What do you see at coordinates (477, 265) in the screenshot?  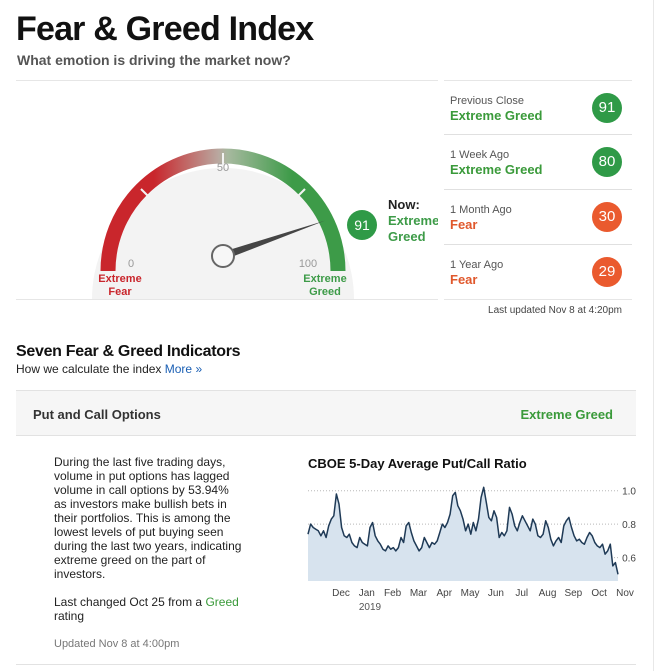 I see `history-label: 1 Year Ago` at bounding box center [477, 265].